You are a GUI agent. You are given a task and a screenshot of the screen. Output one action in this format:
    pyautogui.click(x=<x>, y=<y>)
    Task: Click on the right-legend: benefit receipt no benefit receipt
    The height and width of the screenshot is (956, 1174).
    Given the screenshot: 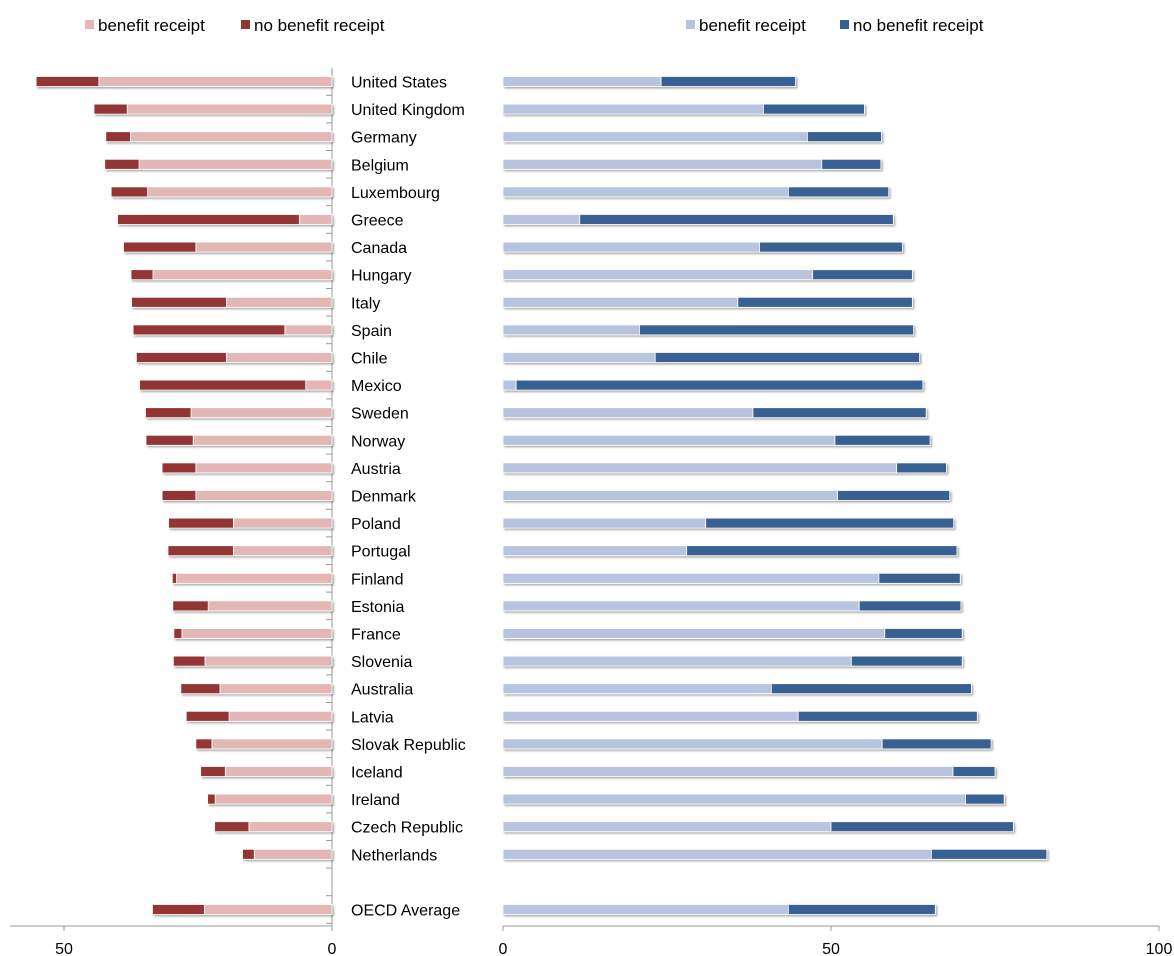 What is the action you would take?
    pyautogui.click(x=835, y=25)
    